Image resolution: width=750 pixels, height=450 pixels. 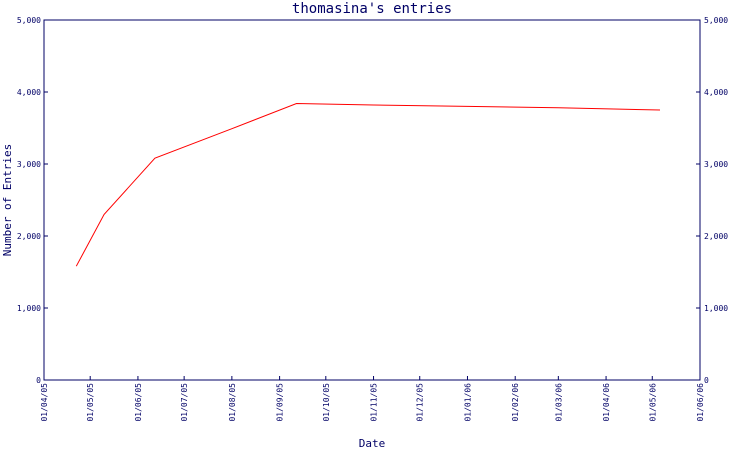 What do you see at coordinates (700, 402) in the screenshot?
I see `x-tick-label: 01/06/06` at bounding box center [700, 402].